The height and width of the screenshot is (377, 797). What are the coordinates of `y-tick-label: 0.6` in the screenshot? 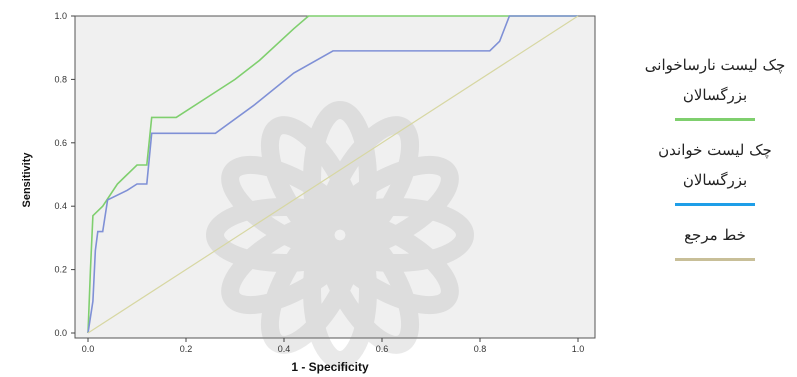 It's located at (60, 143).